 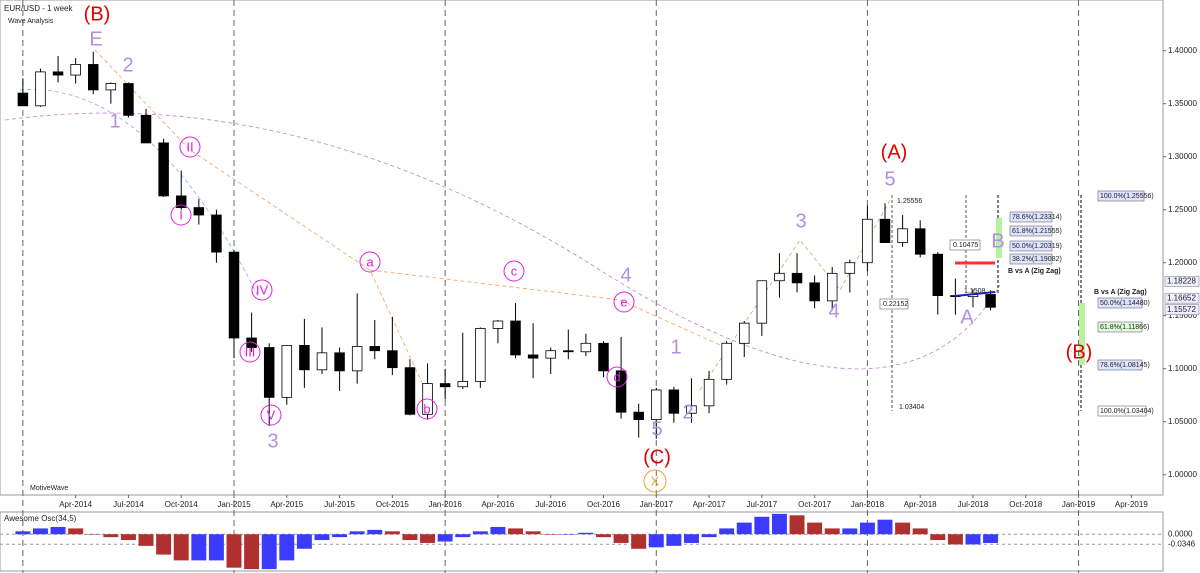 What do you see at coordinates (272, 441) in the screenshot?
I see `wave-label: 3` at bounding box center [272, 441].